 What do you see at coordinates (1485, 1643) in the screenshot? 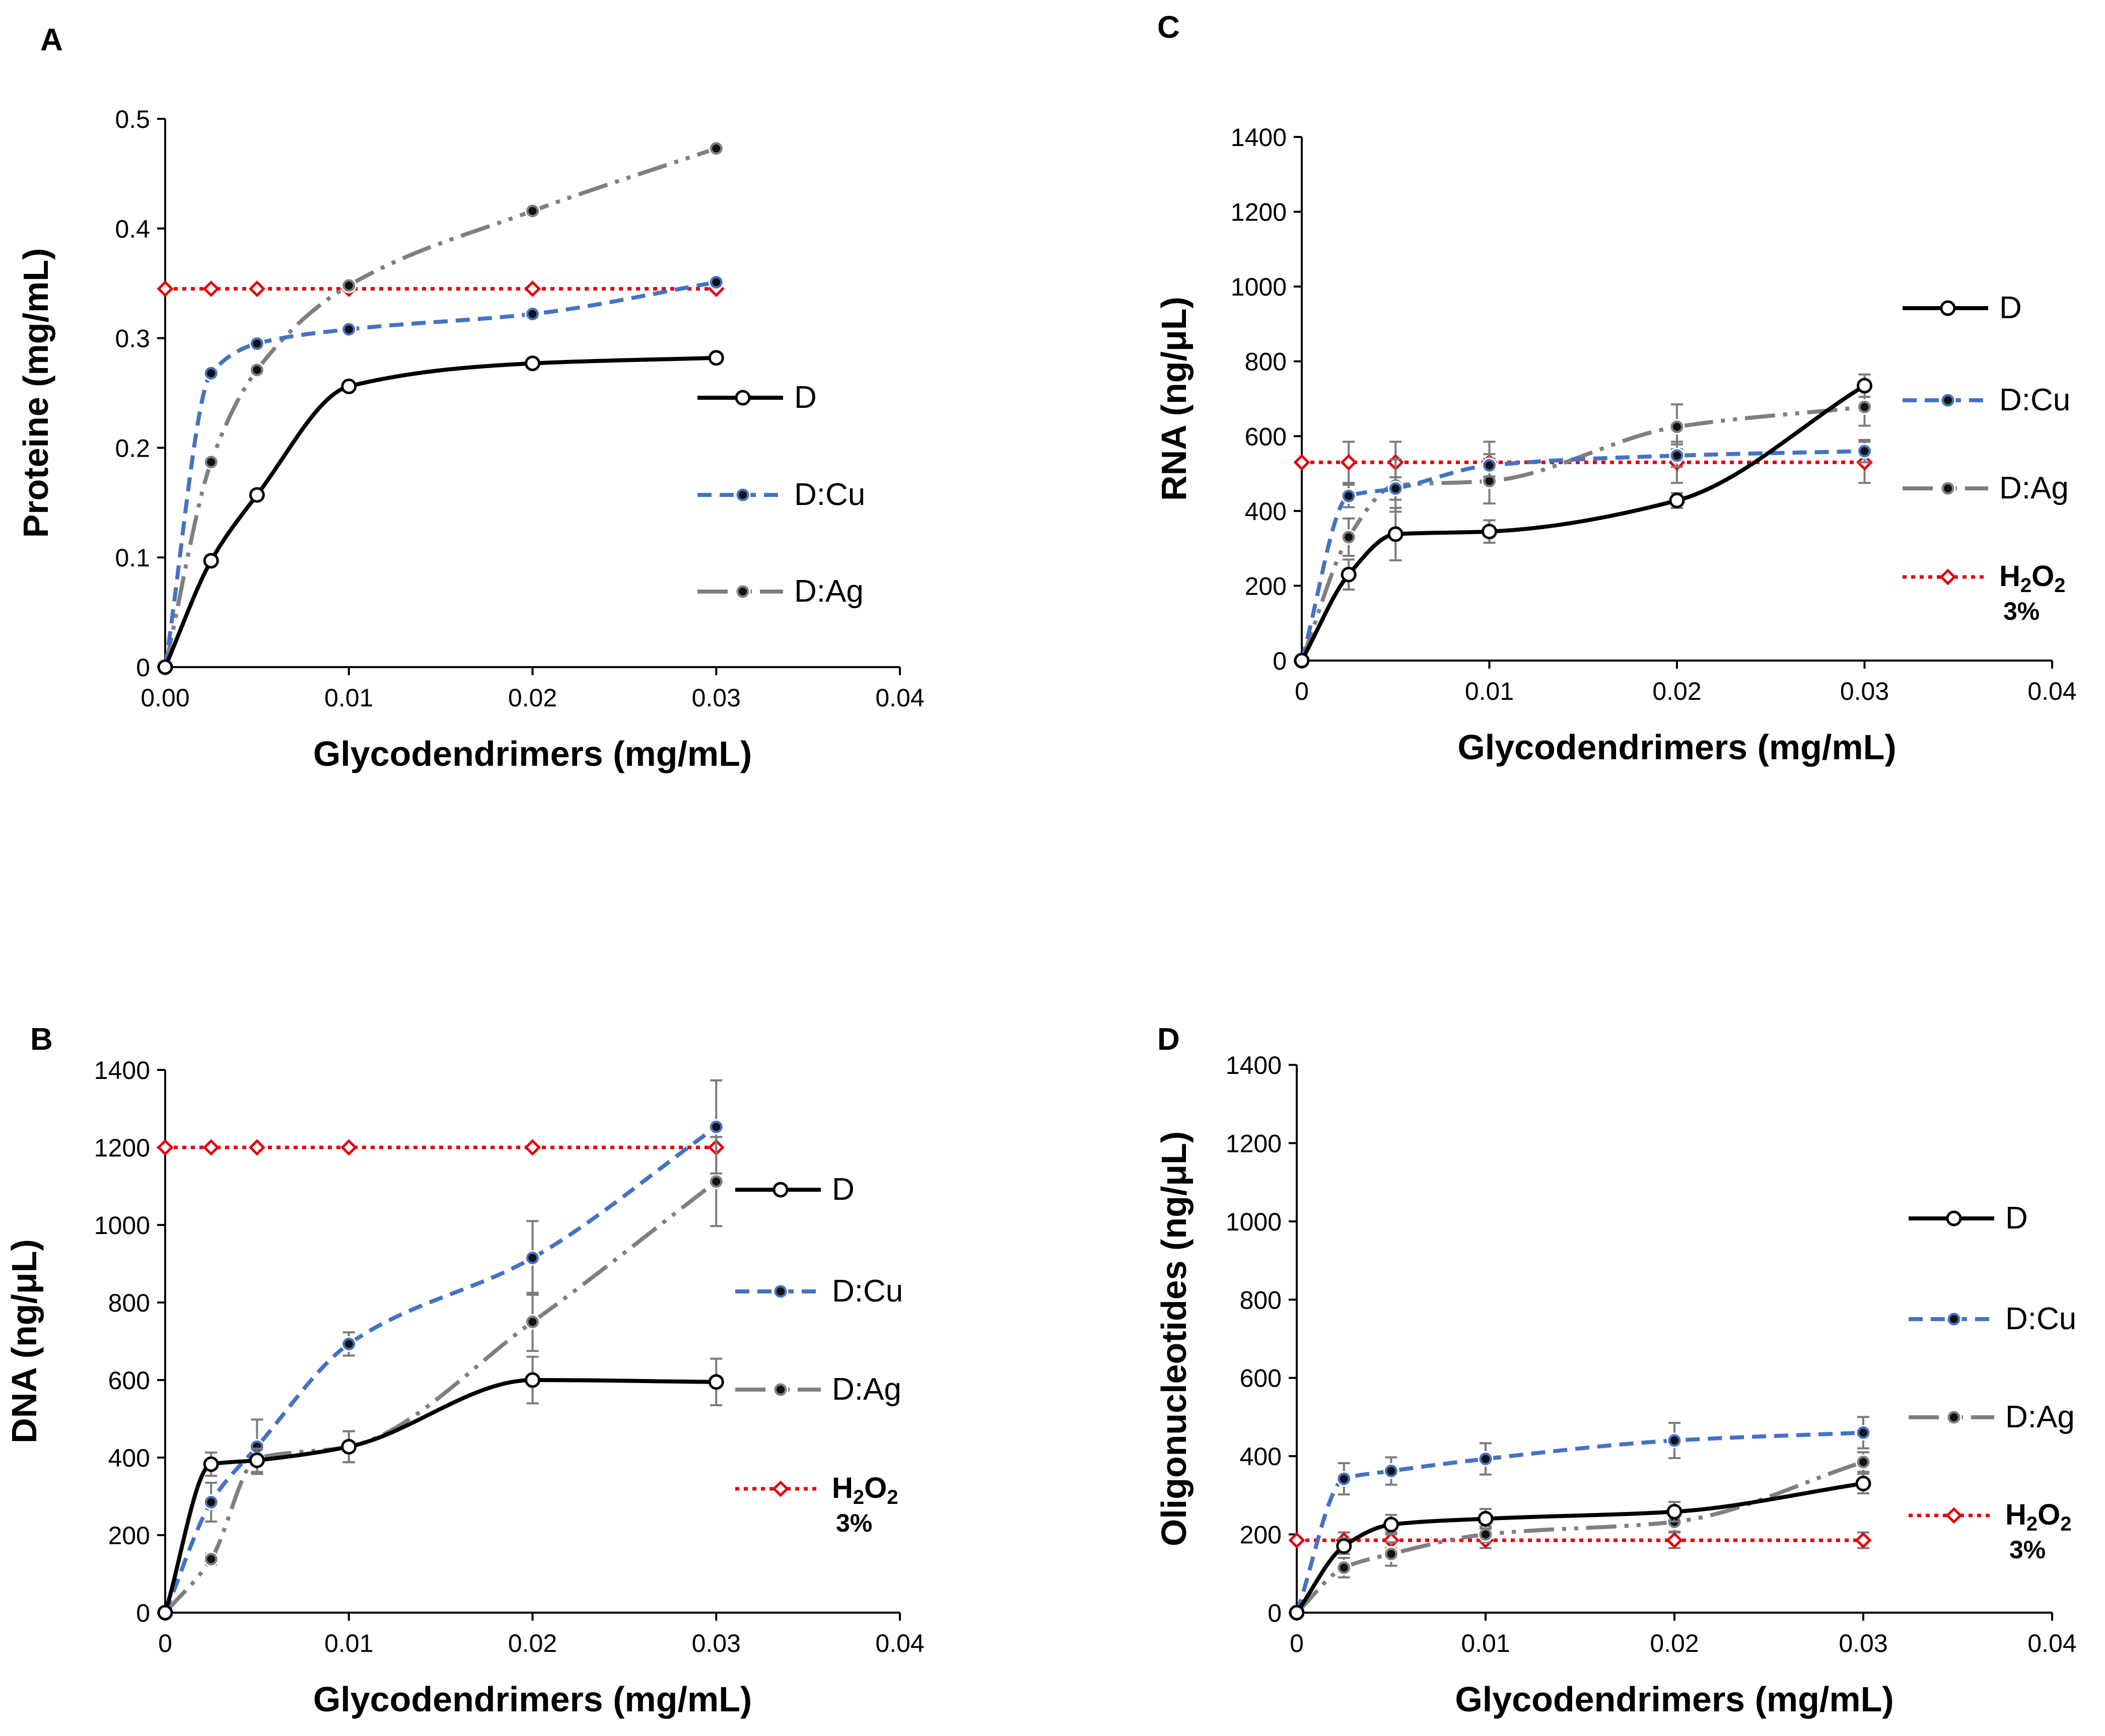
I see `x-tick-label: 0.01` at bounding box center [1485, 1643].